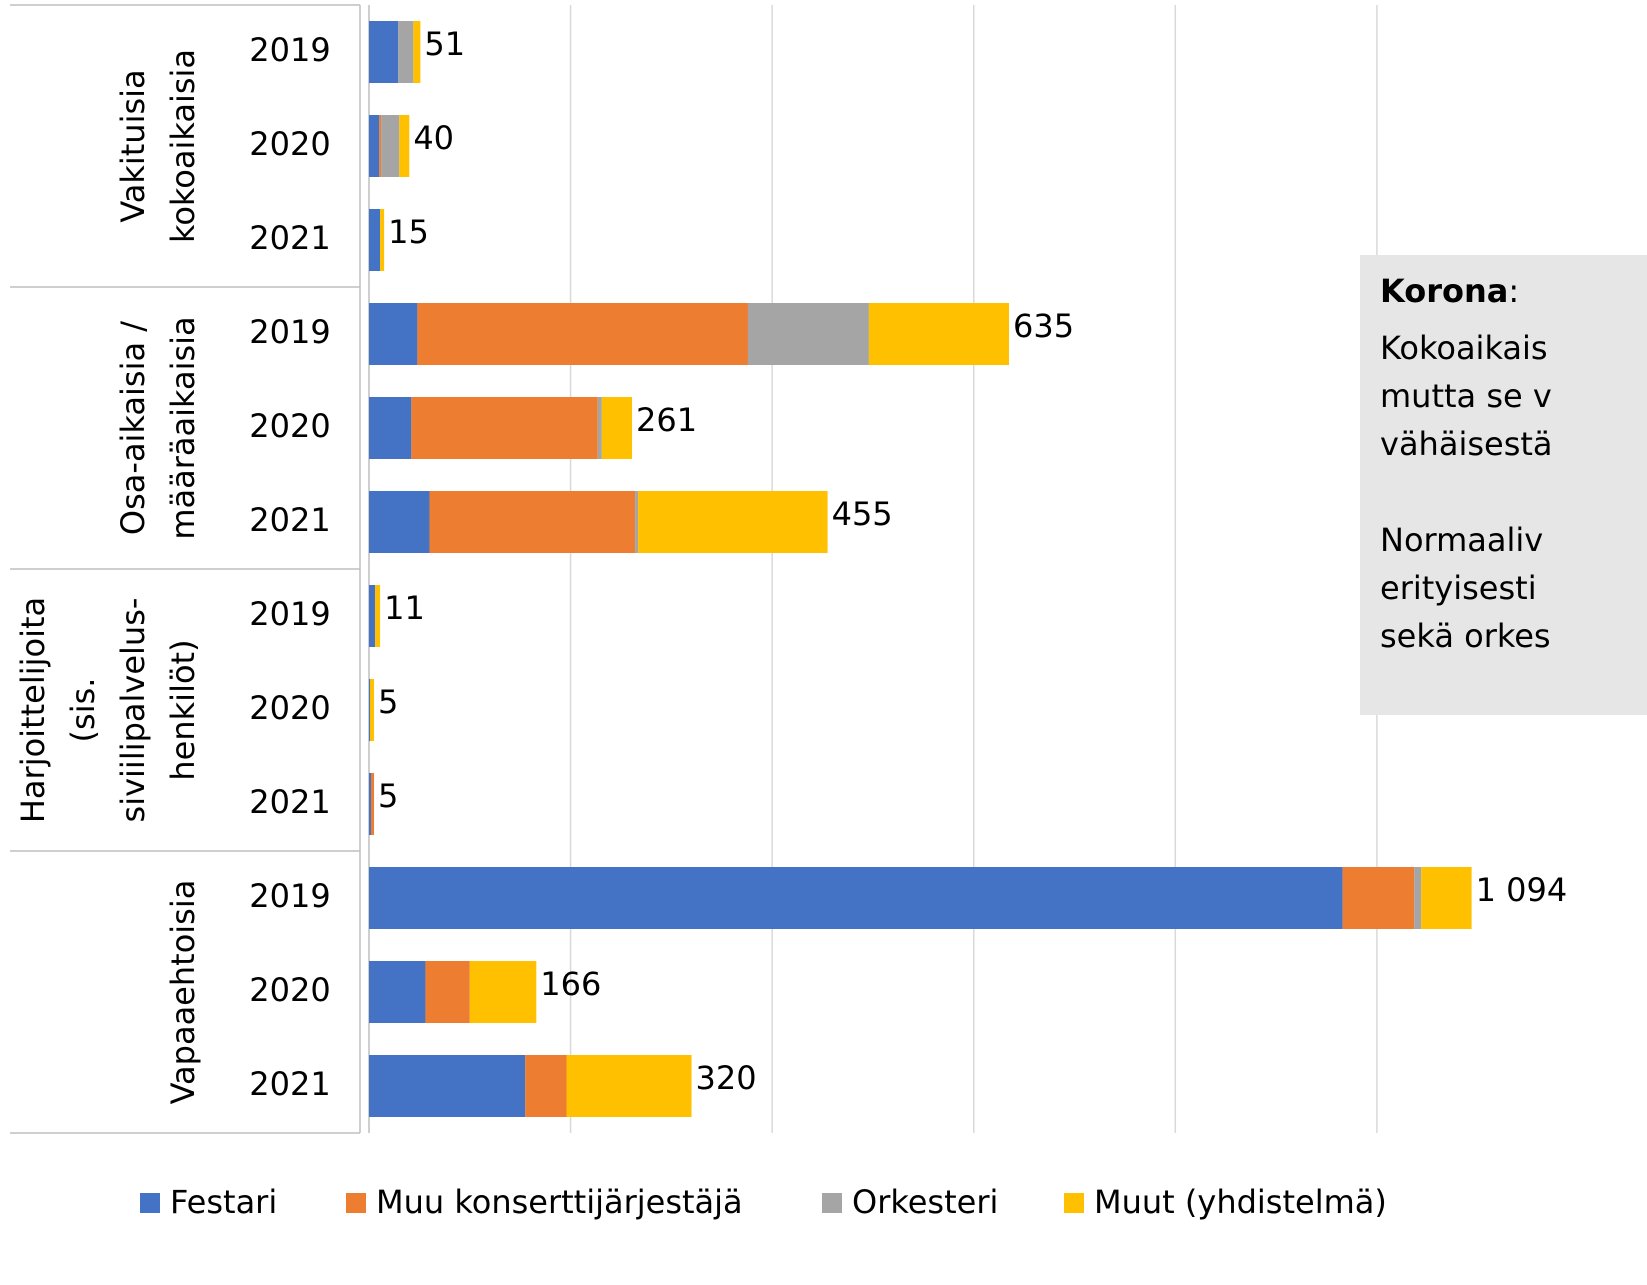 The height and width of the screenshot is (1285, 1647). What do you see at coordinates (1503, 485) in the screenshot?
I see `annotation-box` at bounding box center [1503, 485].